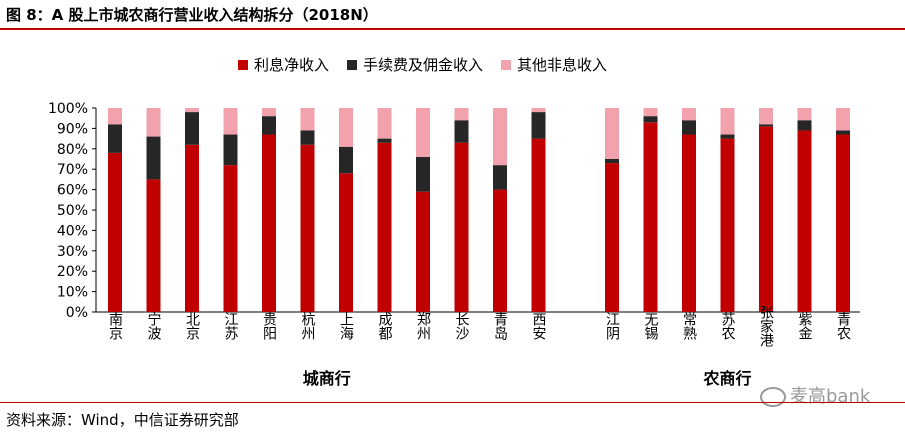  Describe the element at coordinates (452, 29) in the screenshot. I see `title-rule` at that location.